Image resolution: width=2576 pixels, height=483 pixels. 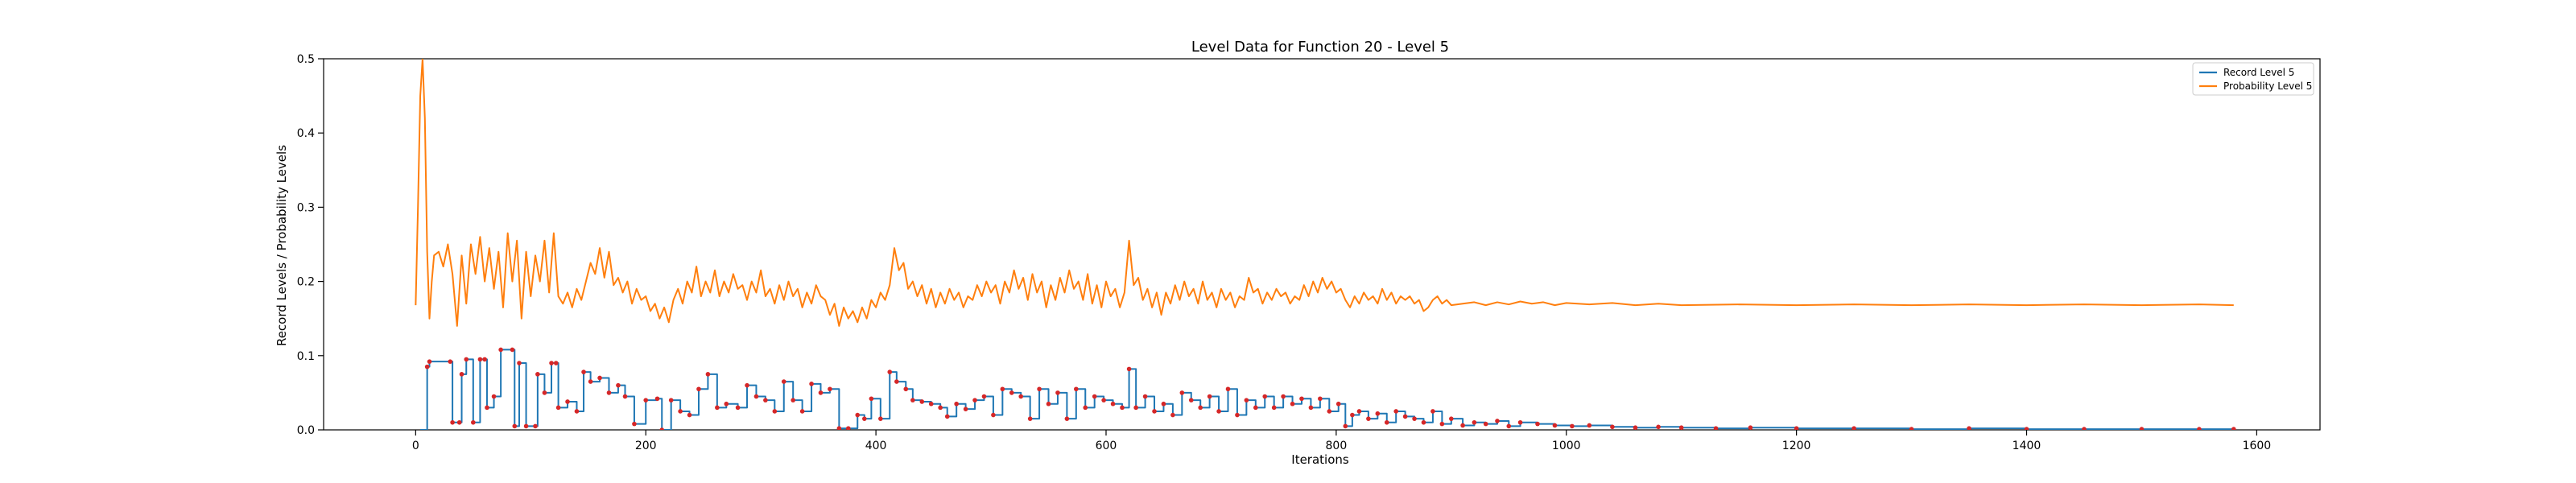 What do you see at coordinates (306, 133) in the screenshot?
I see `y-tick-label: 0.4` at bounding box center [306, 133].